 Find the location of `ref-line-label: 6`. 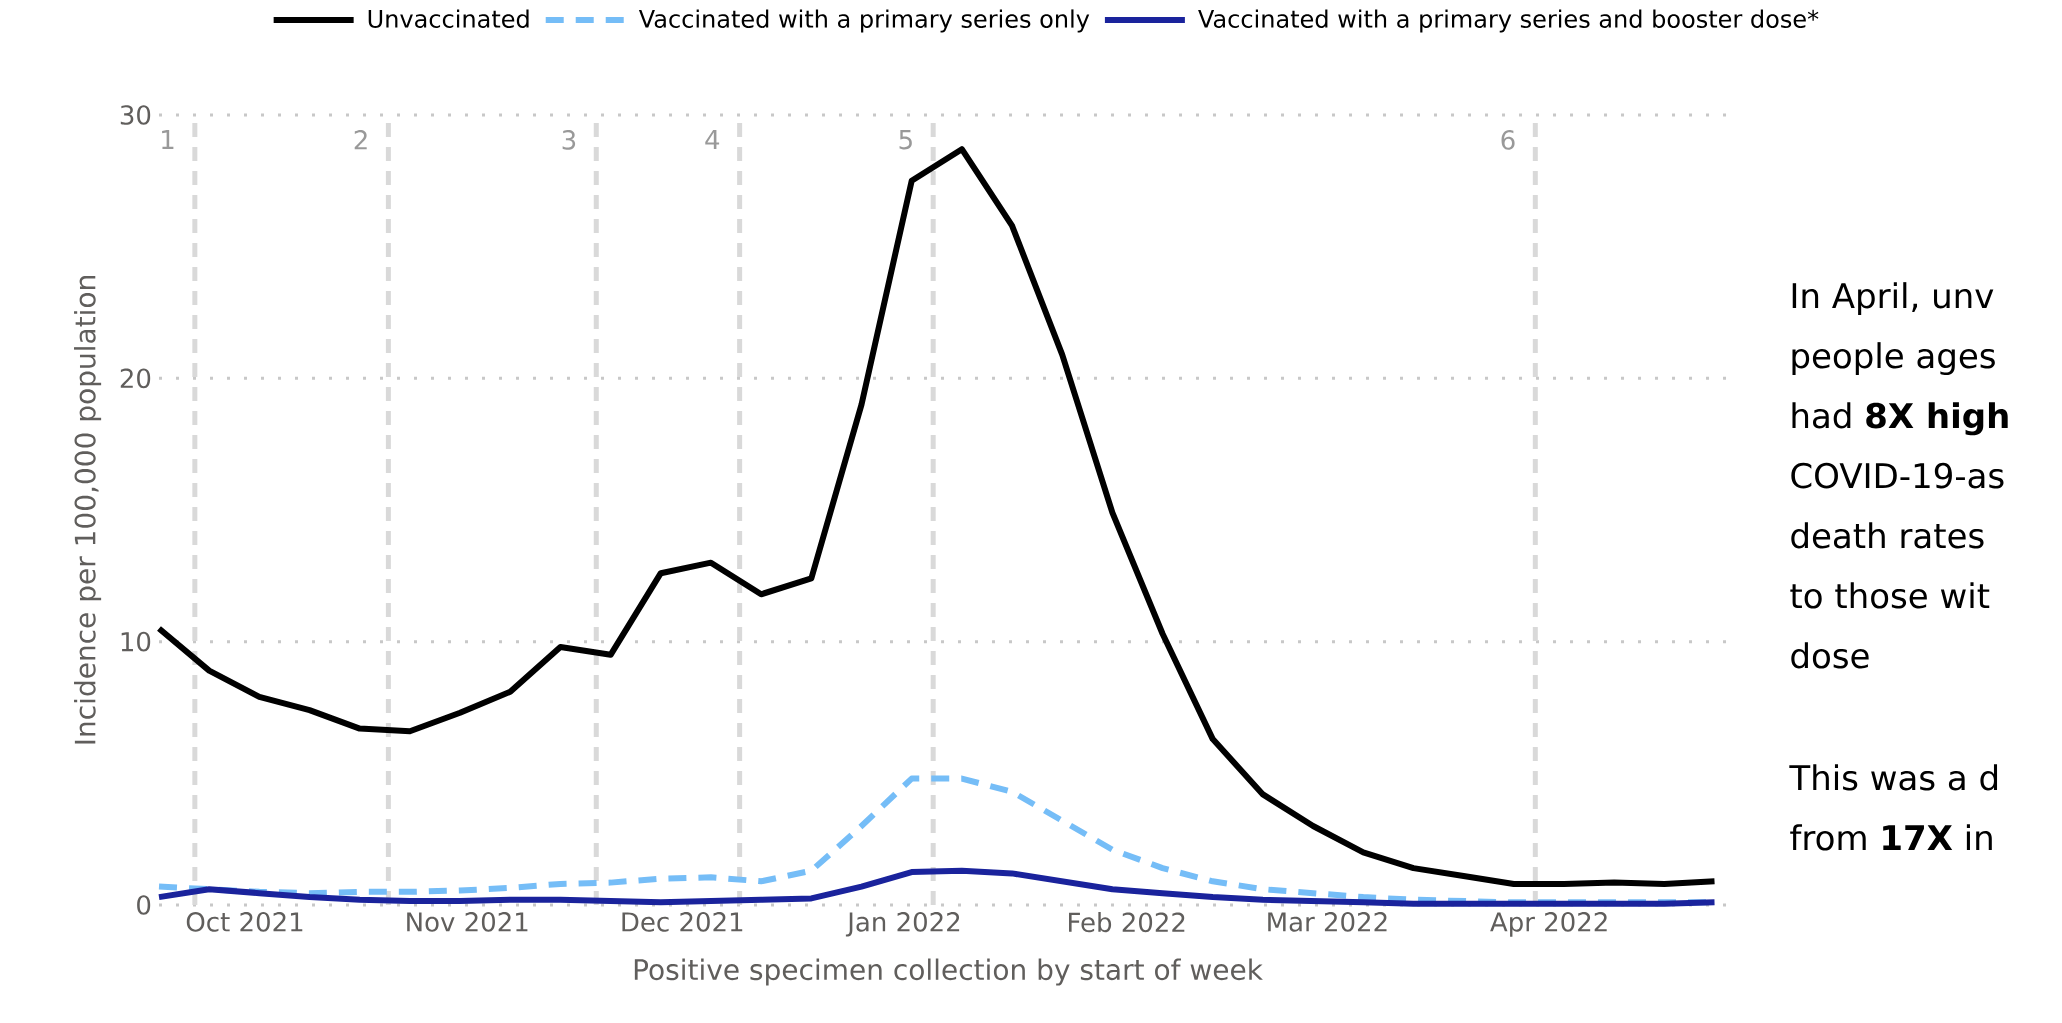

ref-line-label: 6 is located at coordinates (1508, 140).